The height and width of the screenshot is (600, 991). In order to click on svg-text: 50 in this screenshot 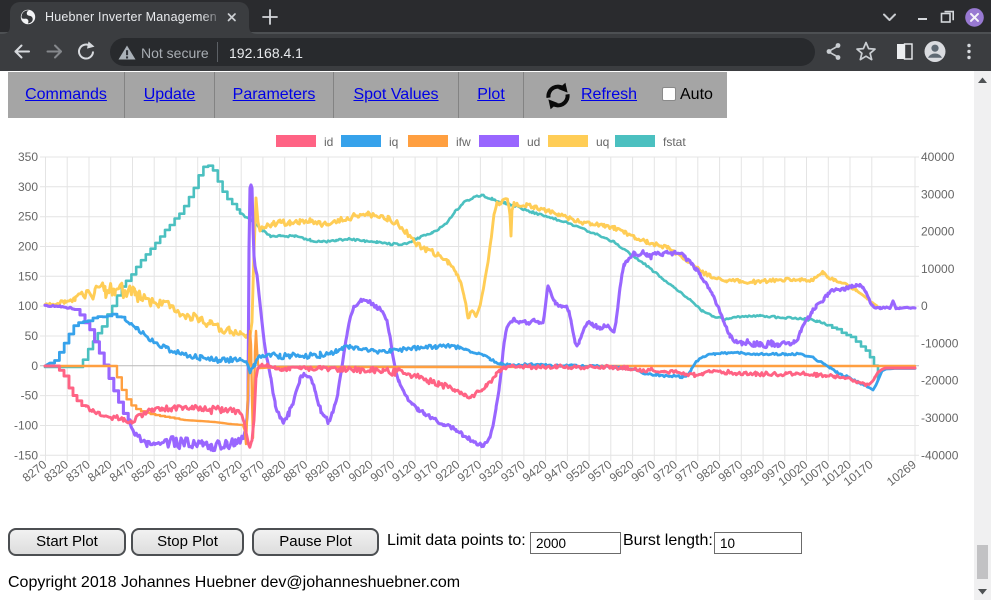, I will do `click(32, 336)`.